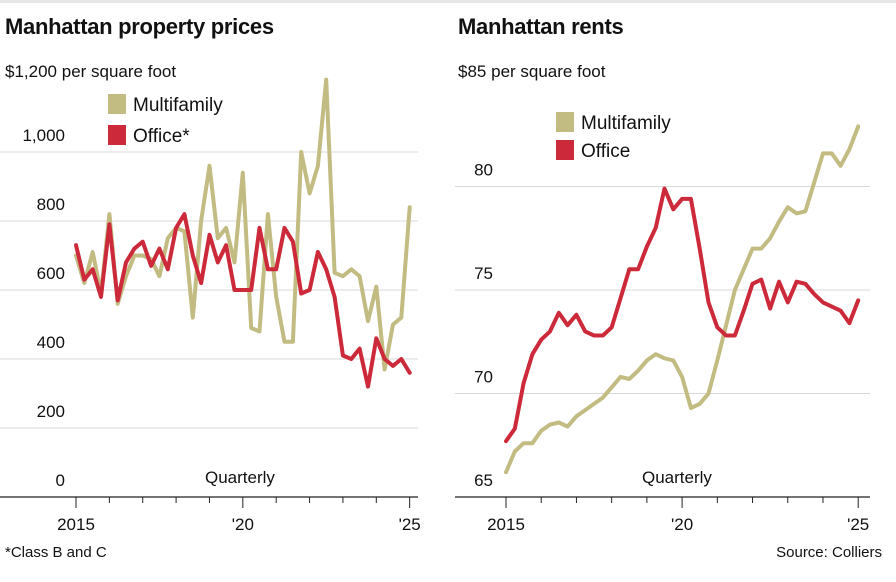 This screenshot has height=582, width=896. What do you see at coordinates (472, 71) in the screenshot?
I see `right-top-tick-label: $85` at bounding box center [472, 71].